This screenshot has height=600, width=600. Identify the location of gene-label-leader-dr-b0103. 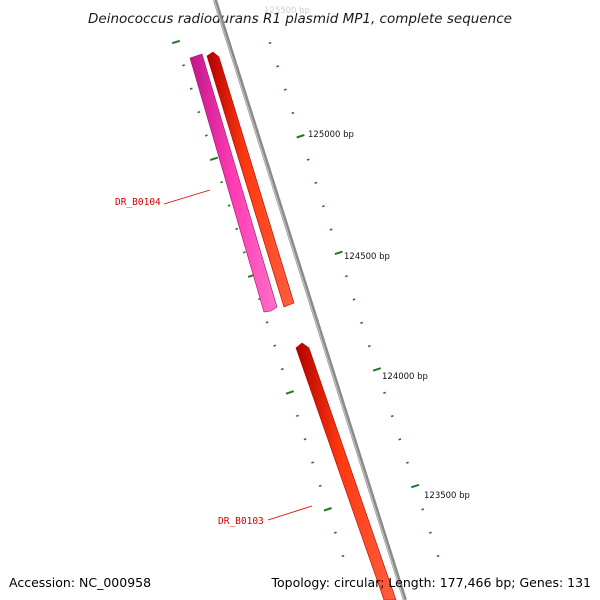
(290, 513).